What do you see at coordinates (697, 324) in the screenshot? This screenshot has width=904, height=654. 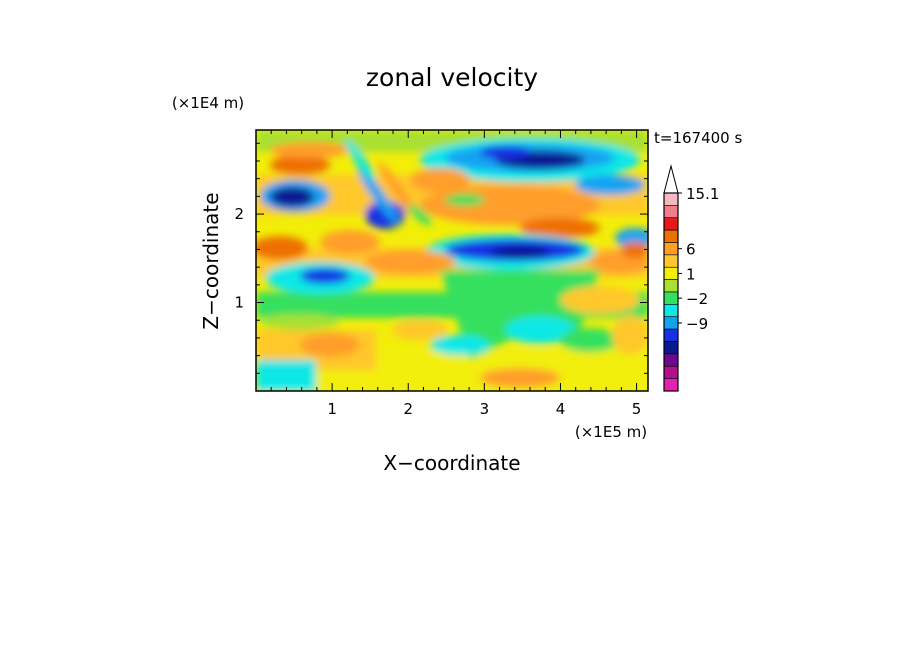 I see `colorbar-label: −9` at bounding box center [697, 324].